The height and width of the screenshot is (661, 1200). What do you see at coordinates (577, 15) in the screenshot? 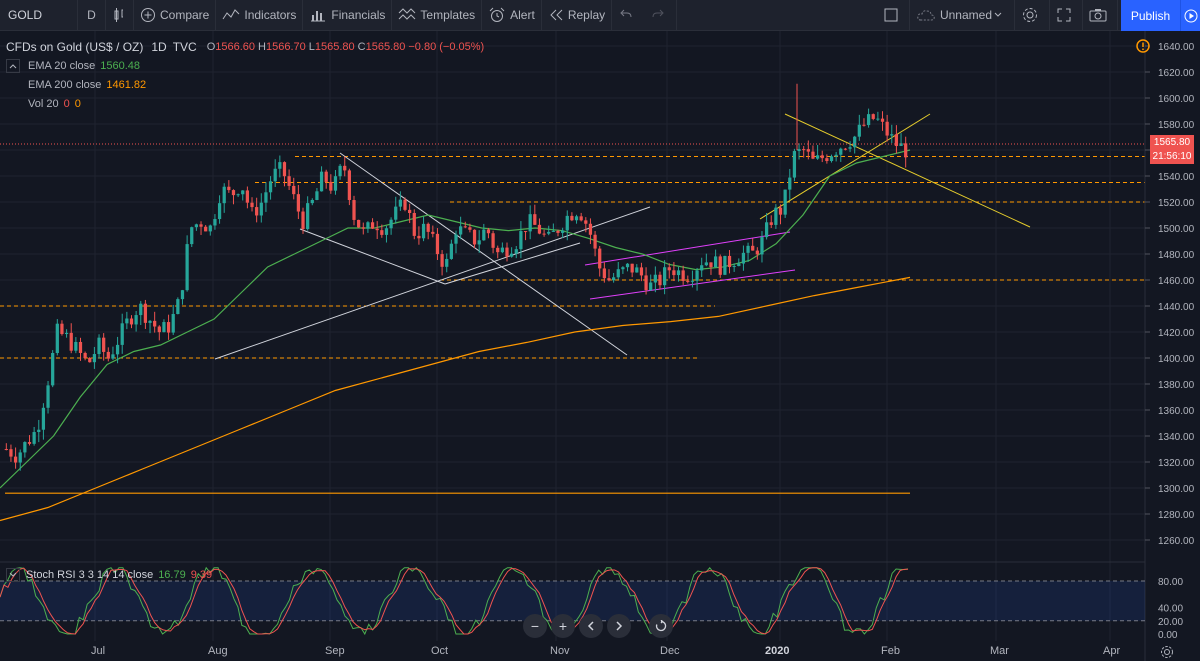
I see `replay-button: Replay` at bounding box center [577, 15].